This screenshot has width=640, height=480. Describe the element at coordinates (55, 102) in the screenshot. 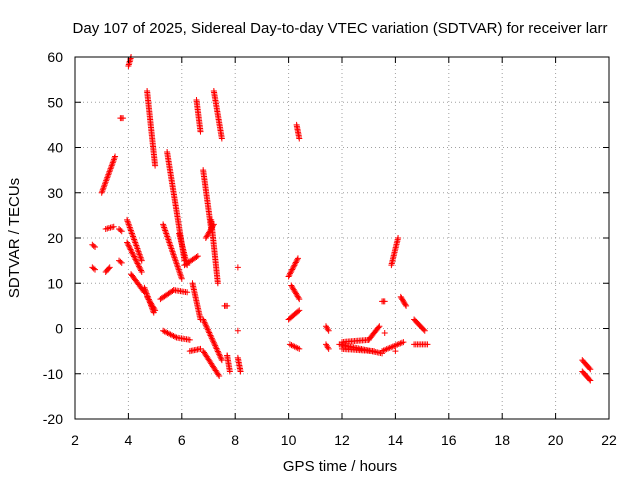

I see `y-tick-label: 50` at that location.